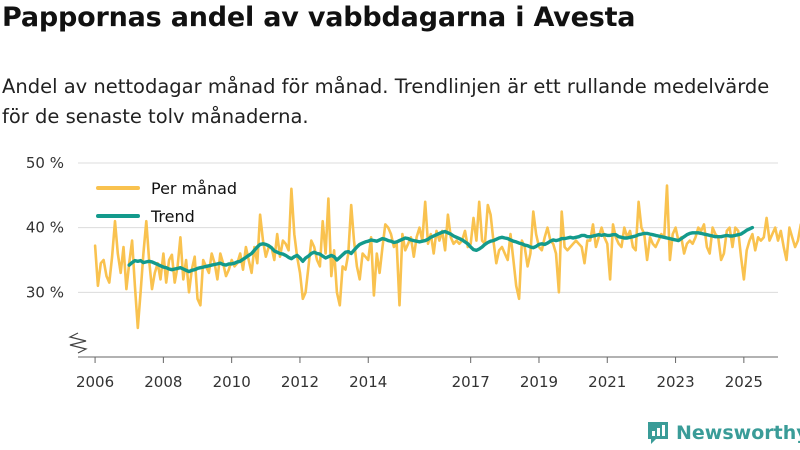 The width and height of the screenshot is (800, 450). I want to click on x-tick-label: 2017, so click(471, 382).